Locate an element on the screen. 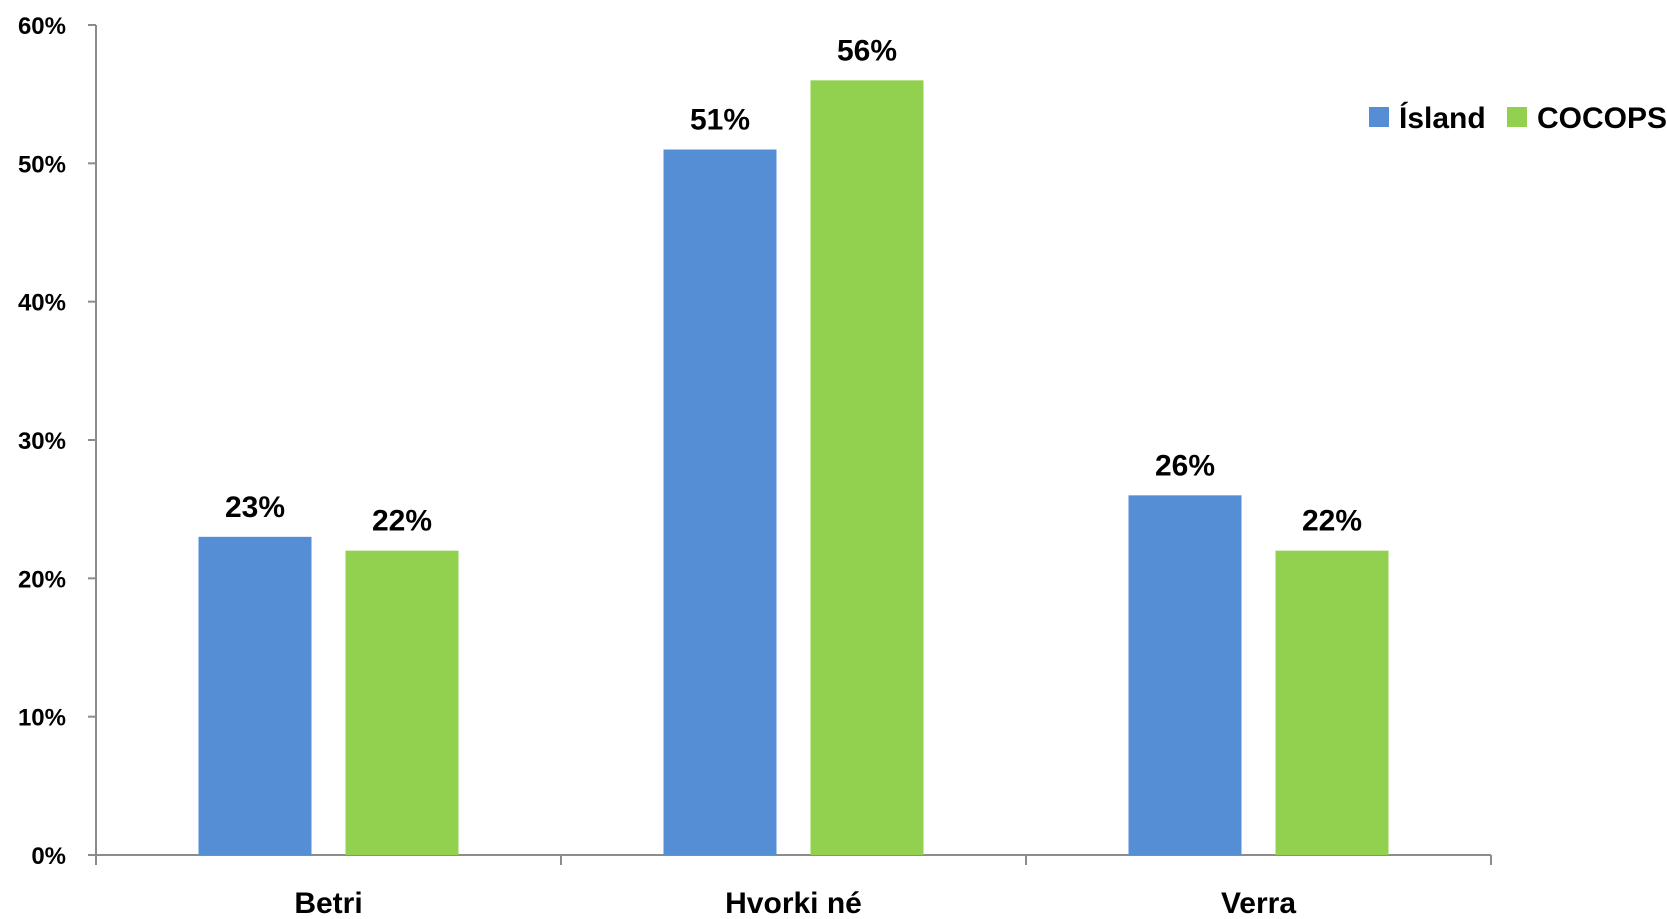 The width and height of the screenshot is (1667, 919). x-category-label: Betri is located at coordinates (328, 903).